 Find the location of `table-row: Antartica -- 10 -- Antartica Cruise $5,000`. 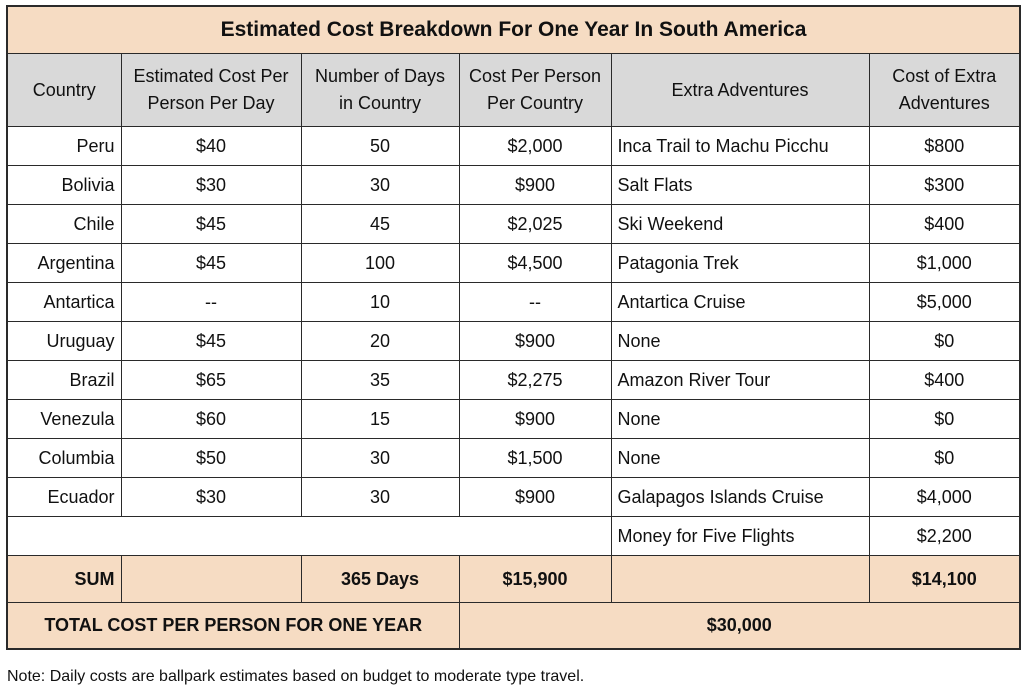

table-row: Antartica -- 10 -- Antartica Cruise $5,000 is located at coordinates (513, 302).